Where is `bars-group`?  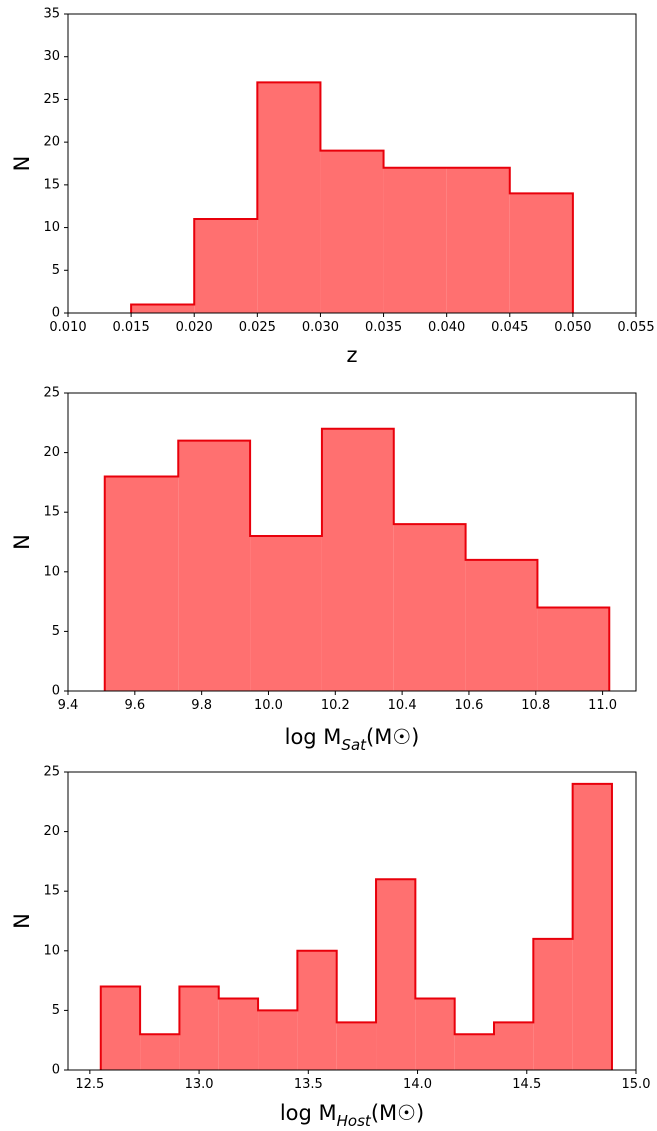
bars-group is located at coordinates (352, 197).